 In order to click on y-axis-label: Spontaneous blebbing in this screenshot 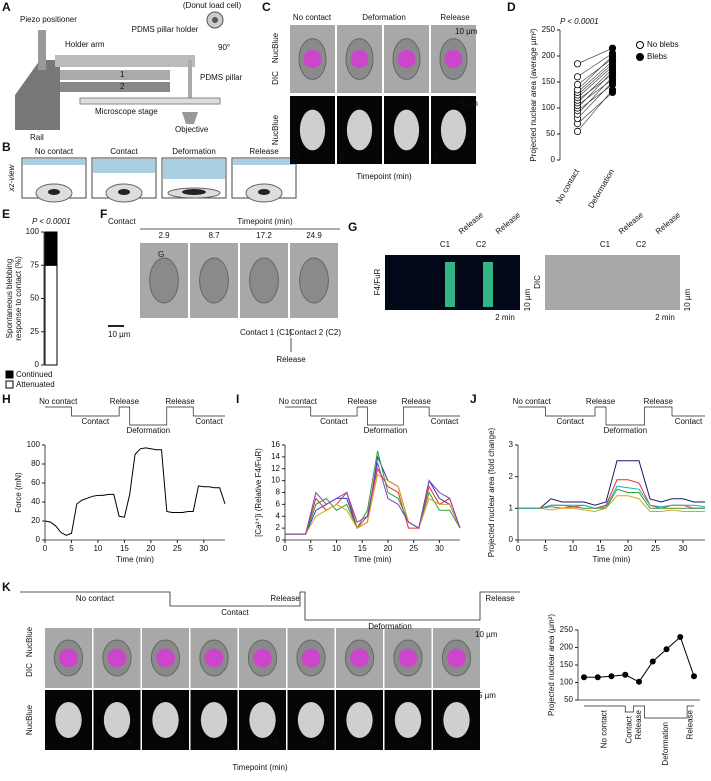, I will do `click(9, 299)`.